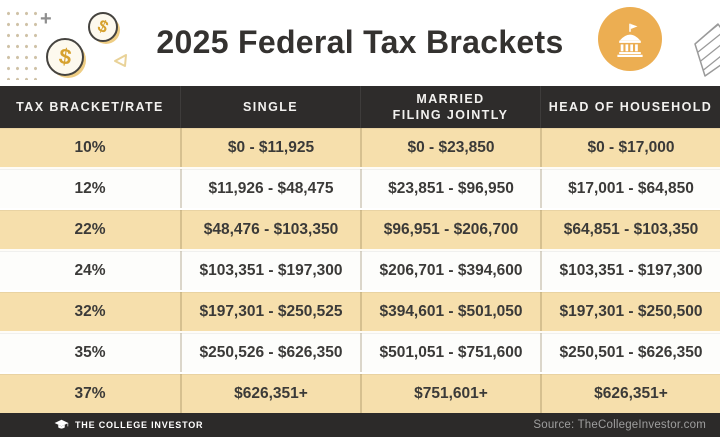 Image resolution: width=720 pixels, height=437 pixels. I want to click on married-cell: $23,851 - $96,950, so click(450, 188).